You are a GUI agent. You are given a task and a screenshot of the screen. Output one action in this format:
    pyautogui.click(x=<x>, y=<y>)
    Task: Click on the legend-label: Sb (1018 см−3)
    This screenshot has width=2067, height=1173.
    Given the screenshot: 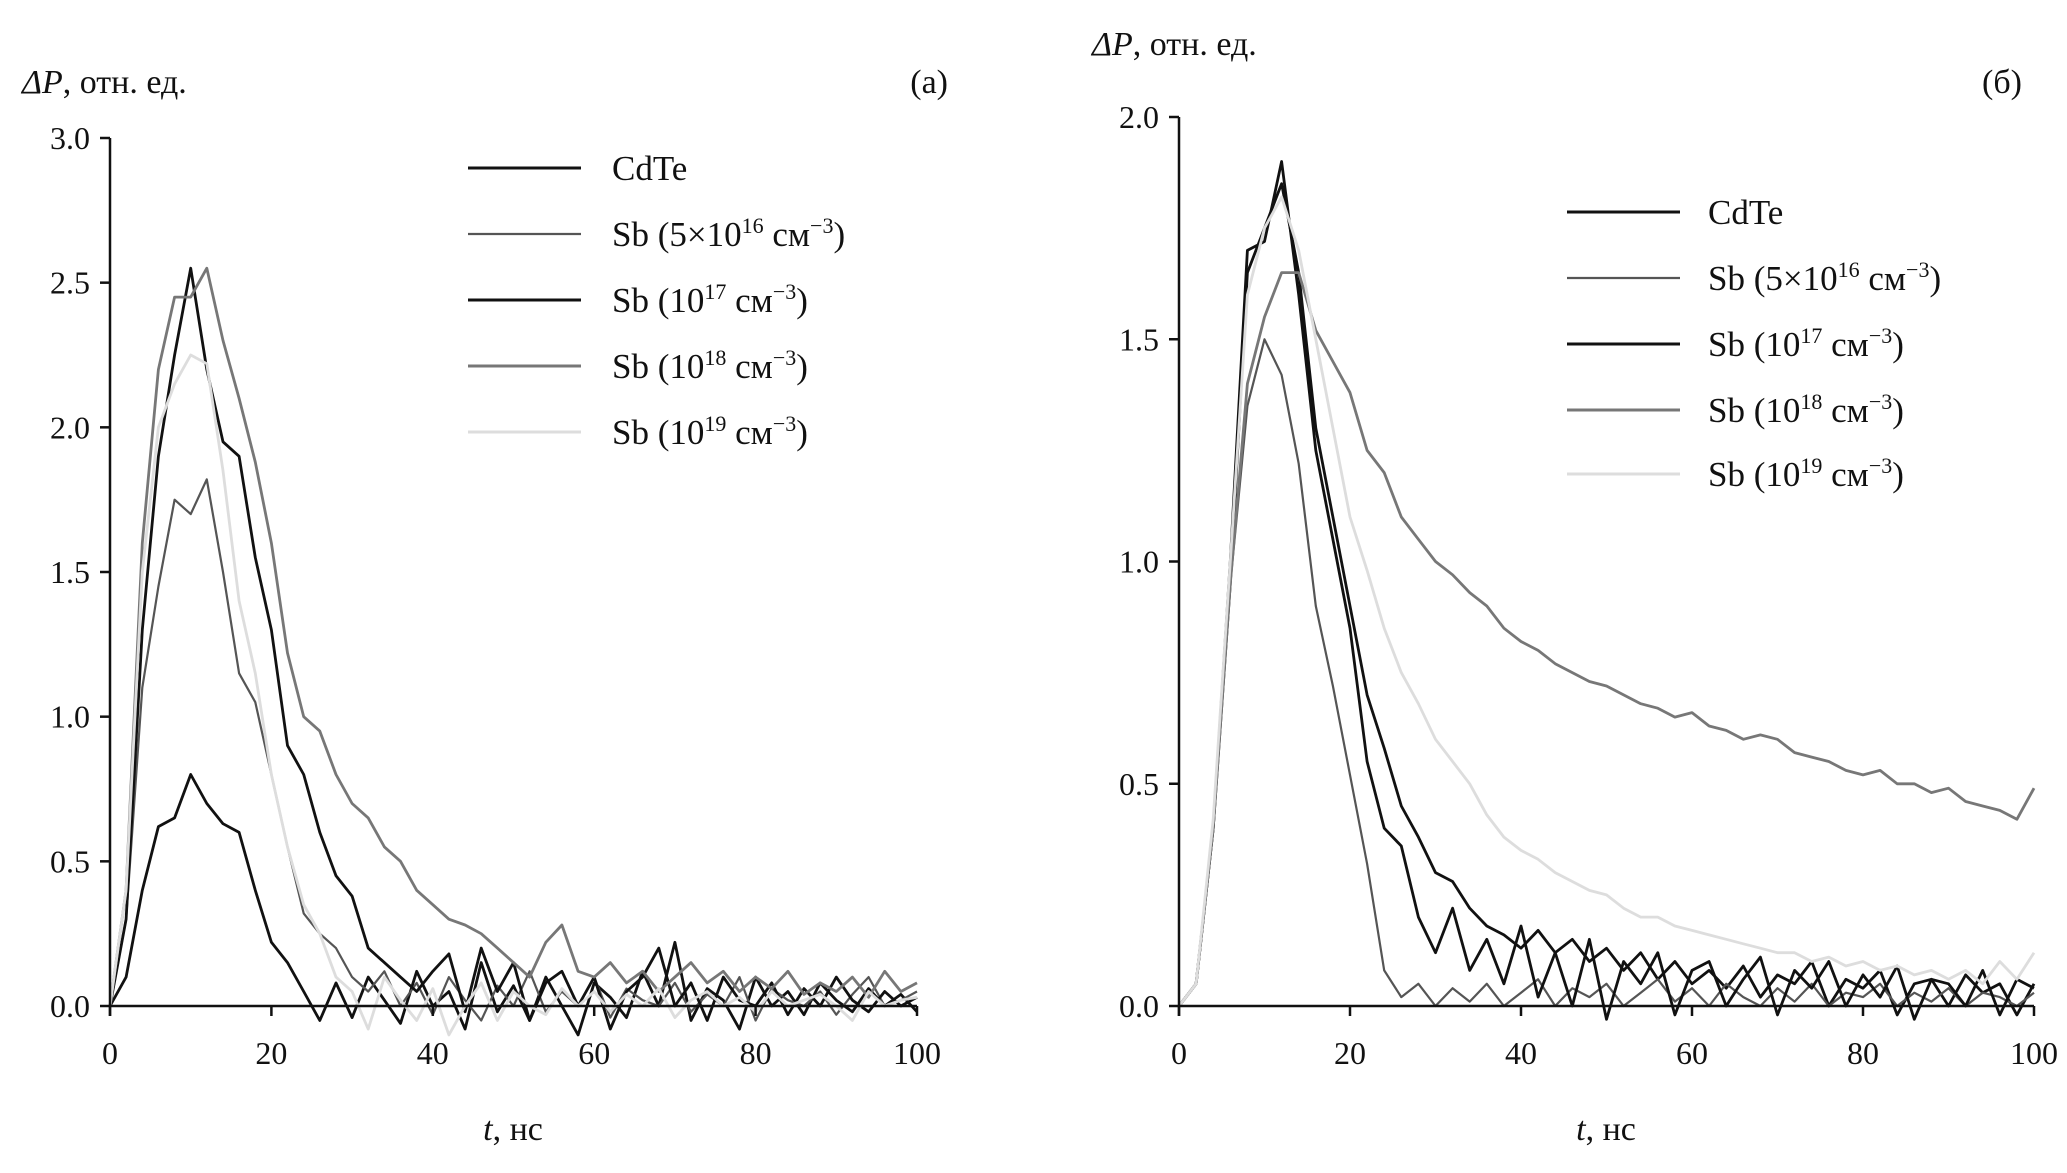 What is the action you would take?
    pyautogui.click(x=710, y=365)
    